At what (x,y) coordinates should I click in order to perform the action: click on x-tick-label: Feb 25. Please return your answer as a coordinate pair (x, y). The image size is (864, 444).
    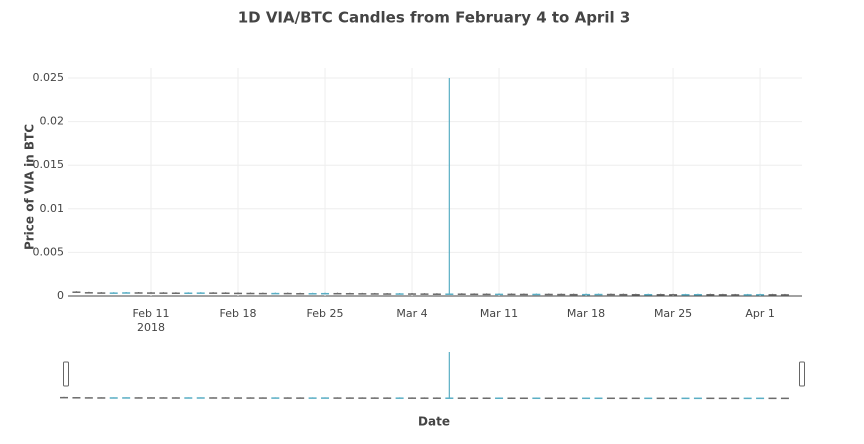
    Looking at the image, I should click on (325, 313).